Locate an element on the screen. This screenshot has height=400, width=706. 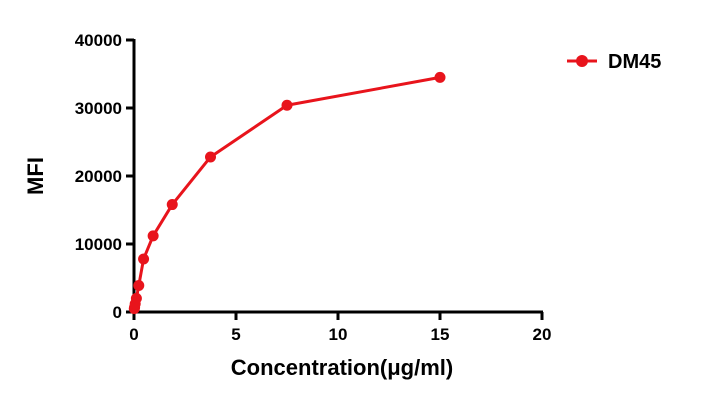
legend: DM45 is located at coordinates (614, 62).